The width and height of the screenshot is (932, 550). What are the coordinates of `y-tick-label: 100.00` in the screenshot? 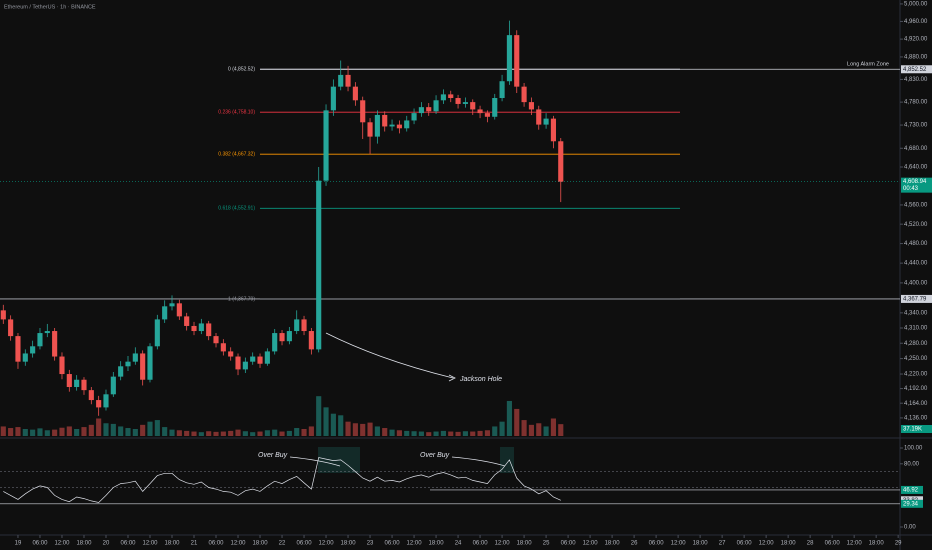 It's located at (913, 449).